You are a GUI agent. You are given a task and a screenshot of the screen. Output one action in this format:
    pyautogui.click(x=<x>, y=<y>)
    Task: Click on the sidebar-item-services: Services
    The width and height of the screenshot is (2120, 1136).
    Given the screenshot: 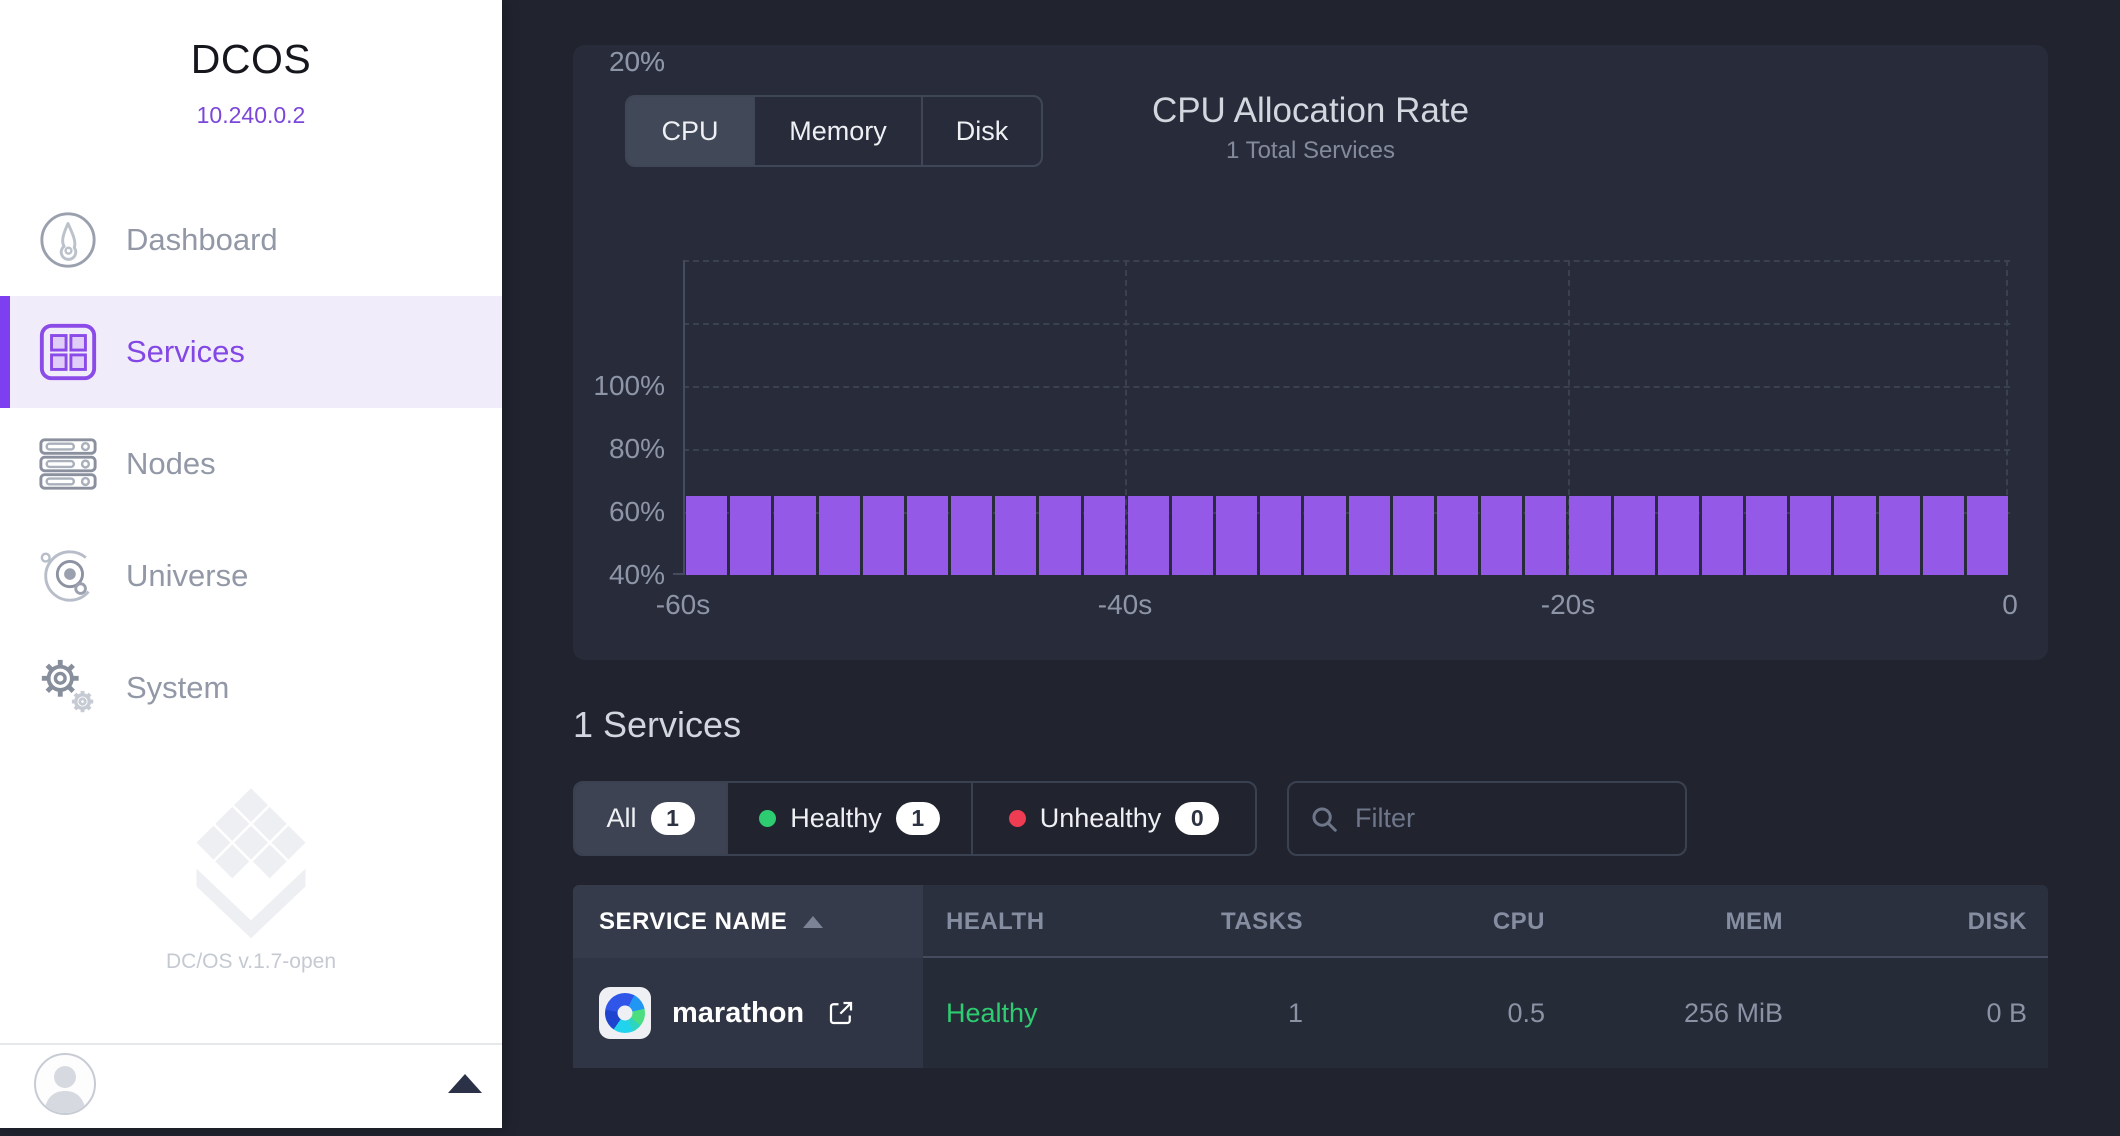 What is the action you would take?
    pyautogui.click(x=251, y=352)
    